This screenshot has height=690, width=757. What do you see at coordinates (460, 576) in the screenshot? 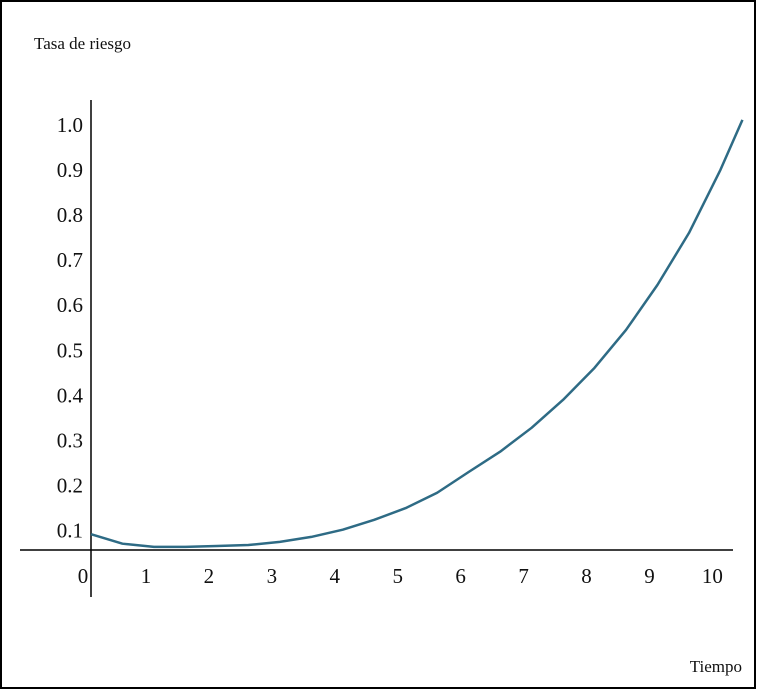
I see `x-tick-label: 6` at bounding box center [460, 576].